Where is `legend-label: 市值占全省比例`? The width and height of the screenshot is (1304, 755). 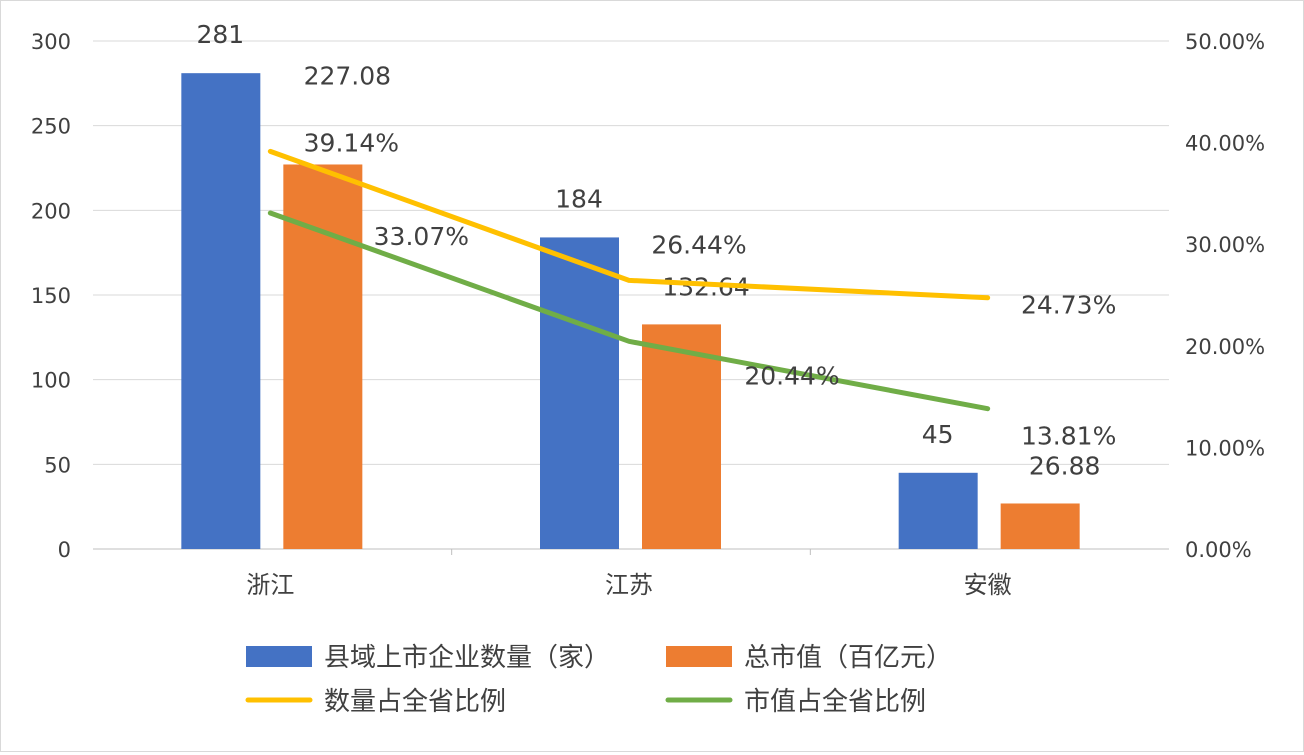 legend-label: 市值占全省比例 is located at coordinates (835, 702).